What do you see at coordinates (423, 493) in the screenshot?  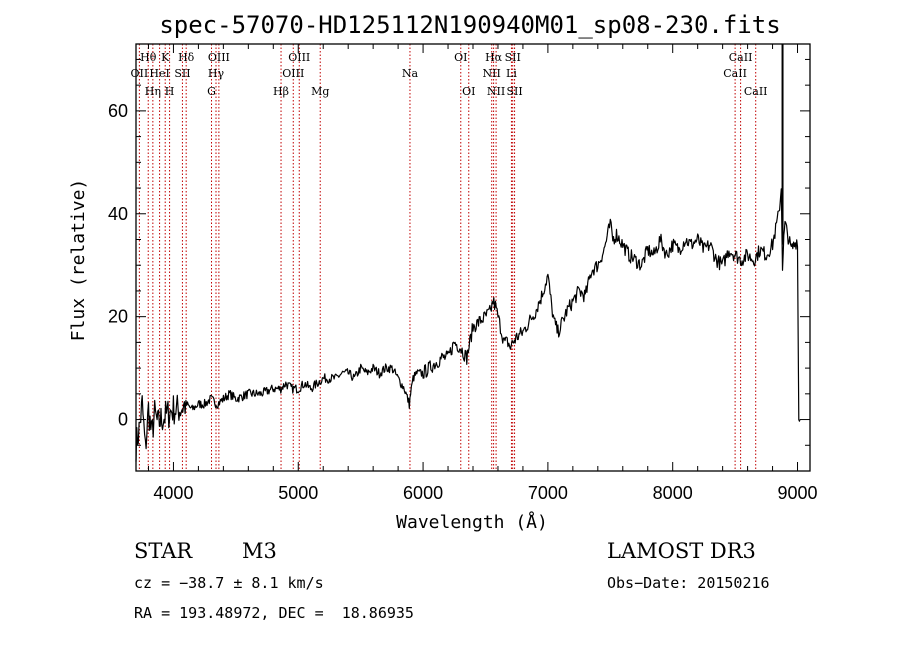 I see `x-tick-label: 6000` at bounding box center [423, 493].